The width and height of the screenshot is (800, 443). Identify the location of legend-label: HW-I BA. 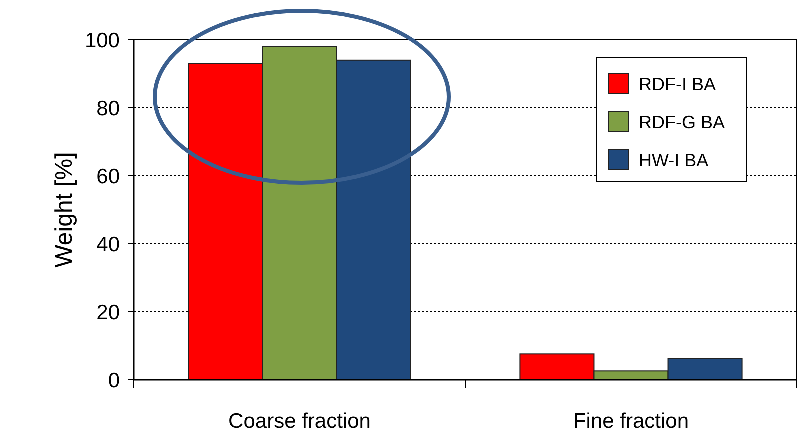
(674, 160).